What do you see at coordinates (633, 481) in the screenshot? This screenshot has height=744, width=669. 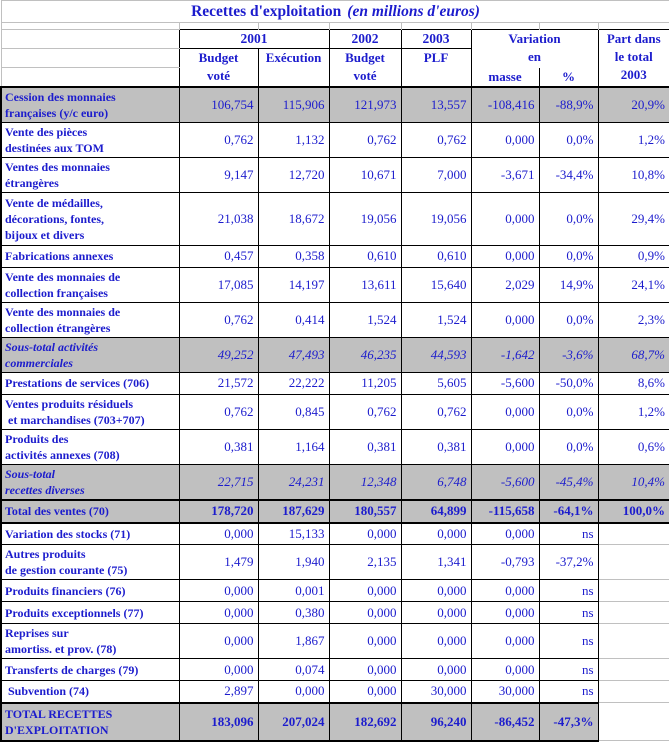 I see `part-total-cell: 10,4%` at bounding box center [633, 481].